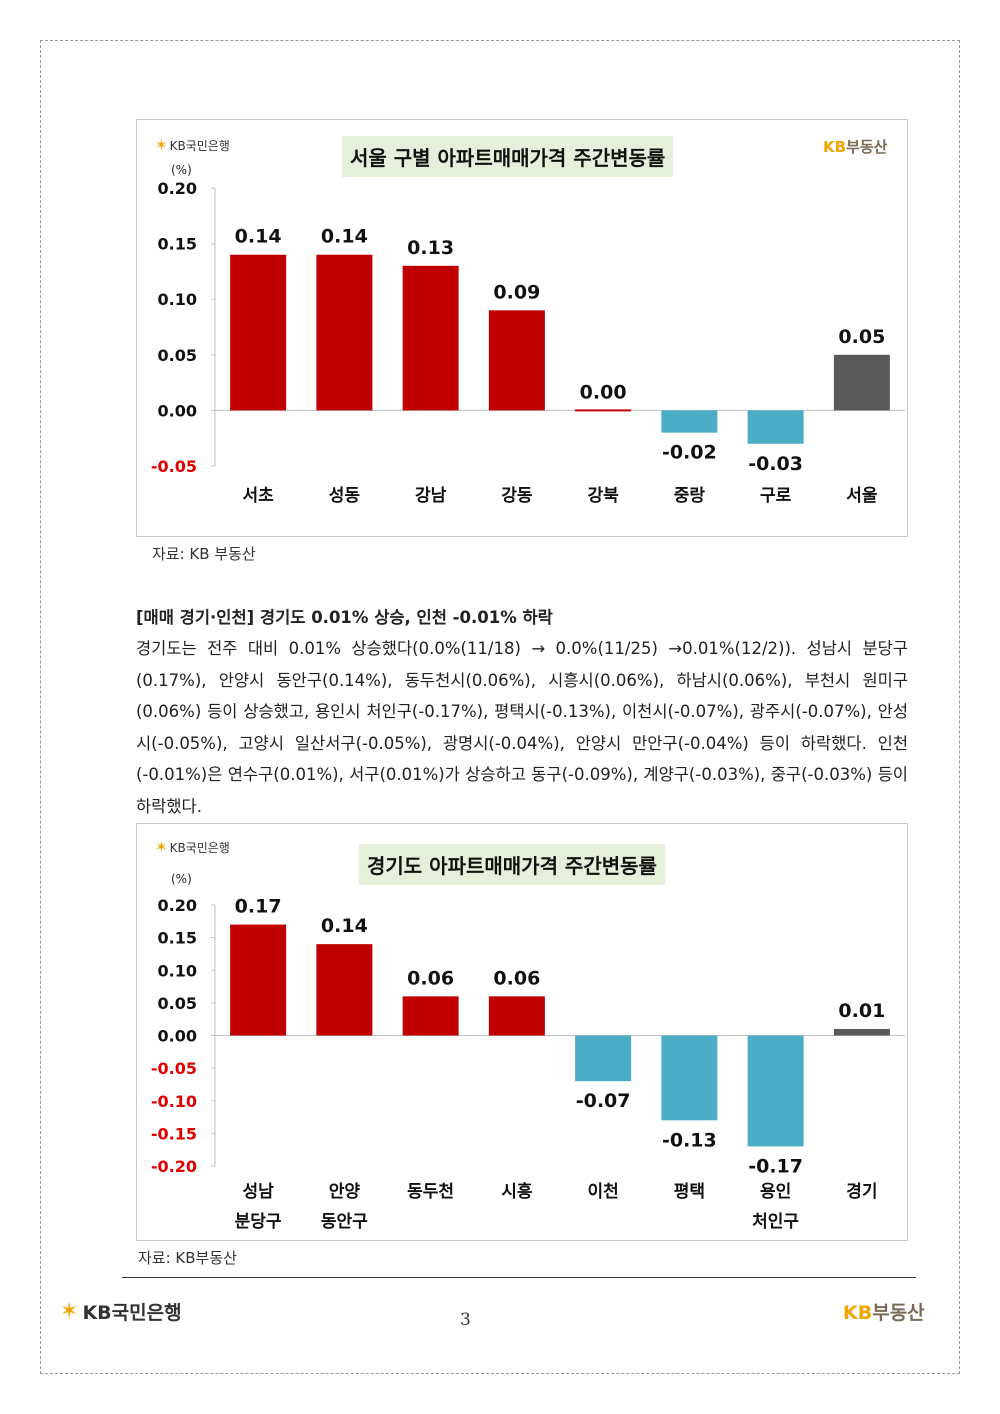 The width and height of the screenshot is (1000, 1414). Describe the element at coordinates (517, 496) in the screenshot. I see `category-label: 강동` at that location.